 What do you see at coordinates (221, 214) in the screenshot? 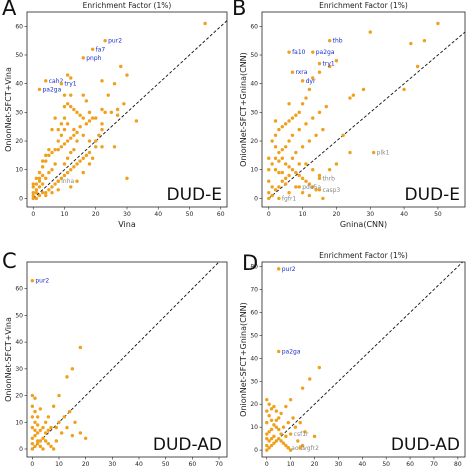
I see `x-tick-label: 60` at bounding box center [221, 214].